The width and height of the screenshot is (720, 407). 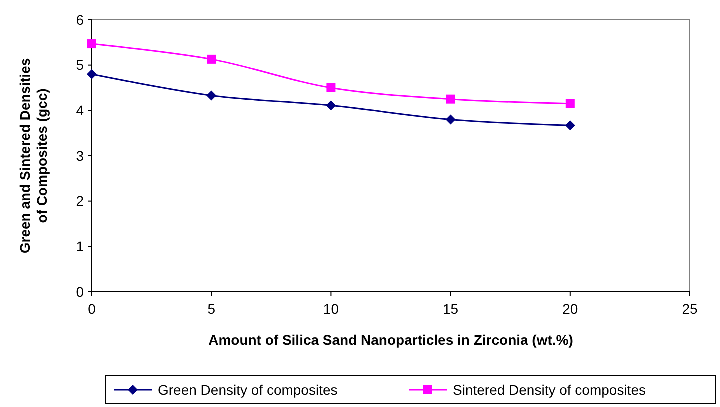 I want to click on y-tick-label: 5, so click(x=80, y=65).